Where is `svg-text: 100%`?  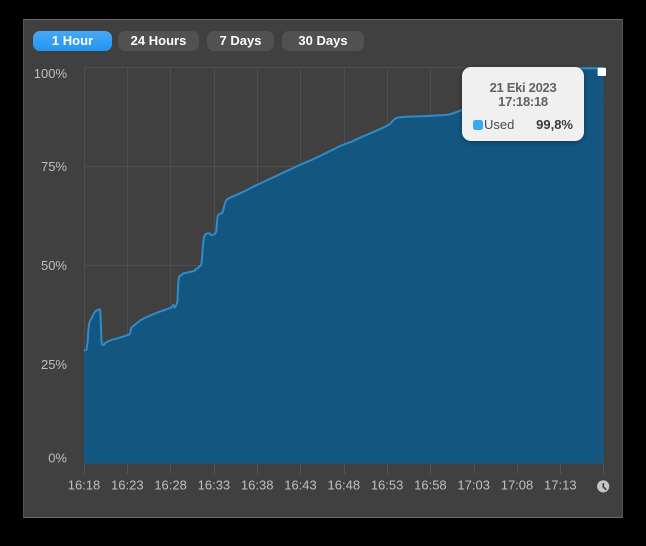
svg-text: 100% is located at coordinates (51, 73).